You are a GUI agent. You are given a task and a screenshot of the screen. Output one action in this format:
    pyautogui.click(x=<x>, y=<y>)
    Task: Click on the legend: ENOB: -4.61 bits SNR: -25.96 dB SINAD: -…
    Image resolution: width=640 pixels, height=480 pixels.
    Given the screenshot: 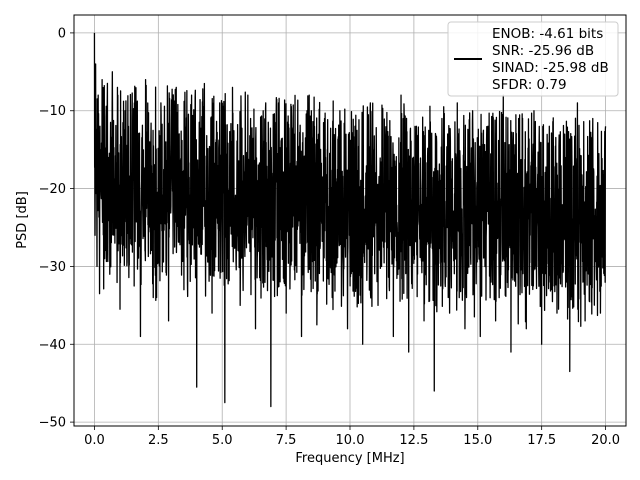 What is the action you would take?
    pyautogui.click(x=533, y=59)
    